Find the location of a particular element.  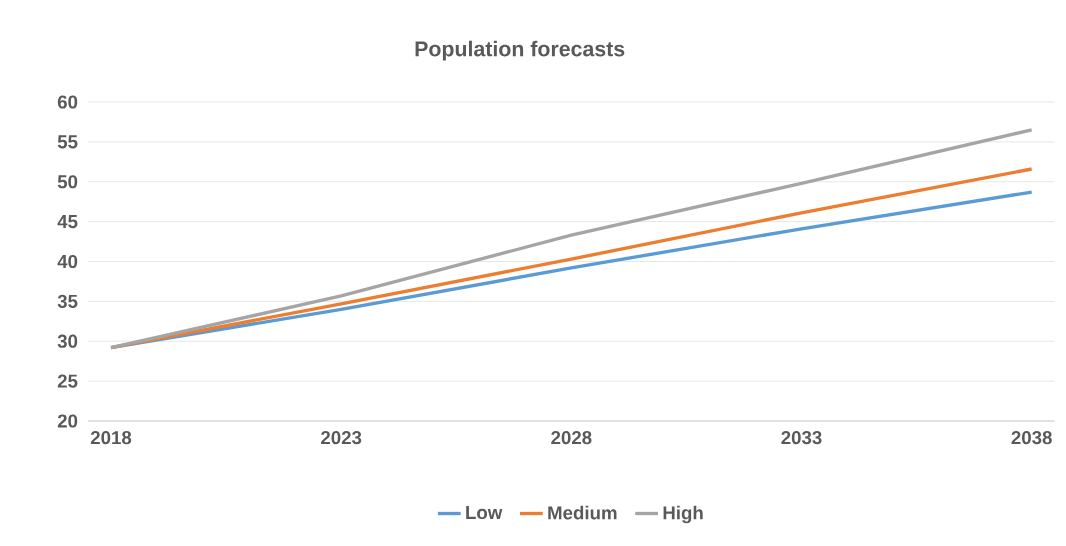

y-tick-label: 35 is located at coordinates (67, 301).